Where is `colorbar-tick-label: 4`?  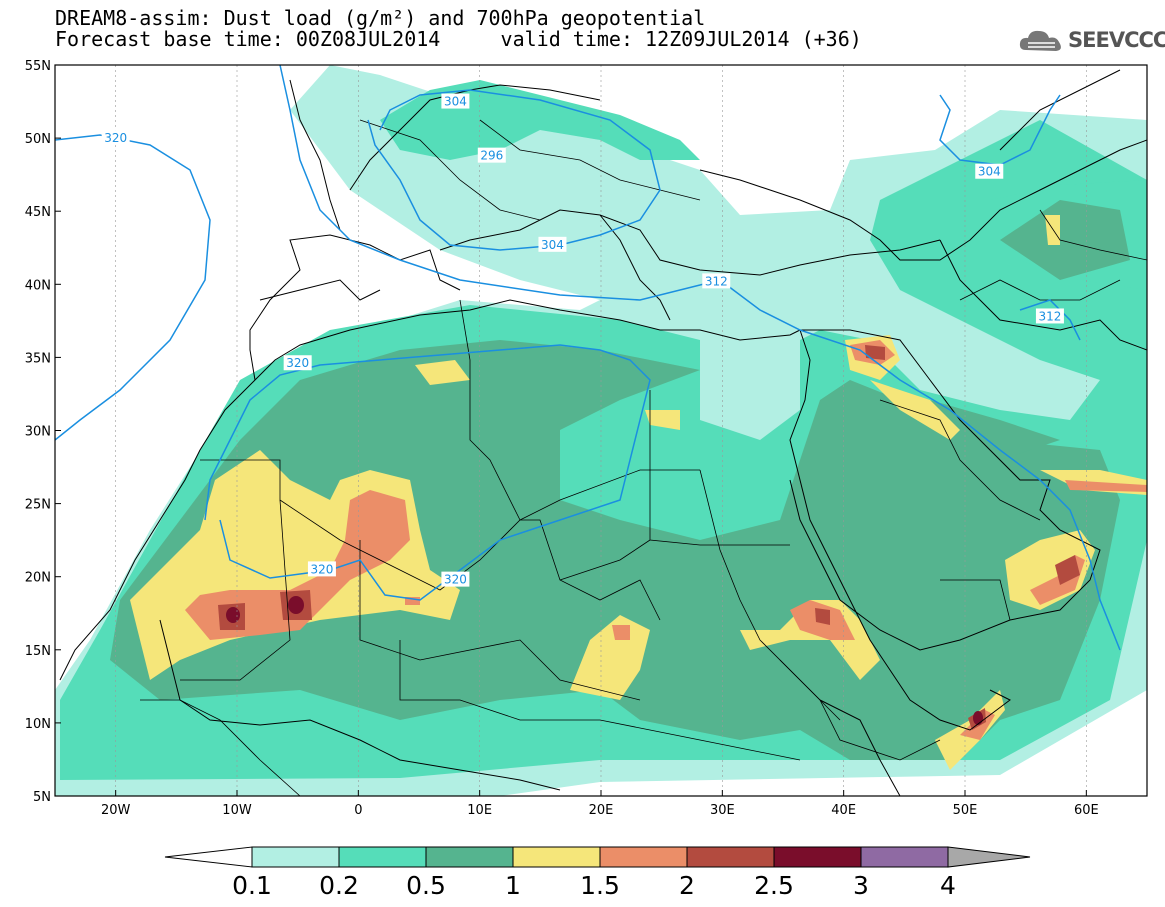 colorbar-tick-label: 4 is located at coordinates (948, 885).